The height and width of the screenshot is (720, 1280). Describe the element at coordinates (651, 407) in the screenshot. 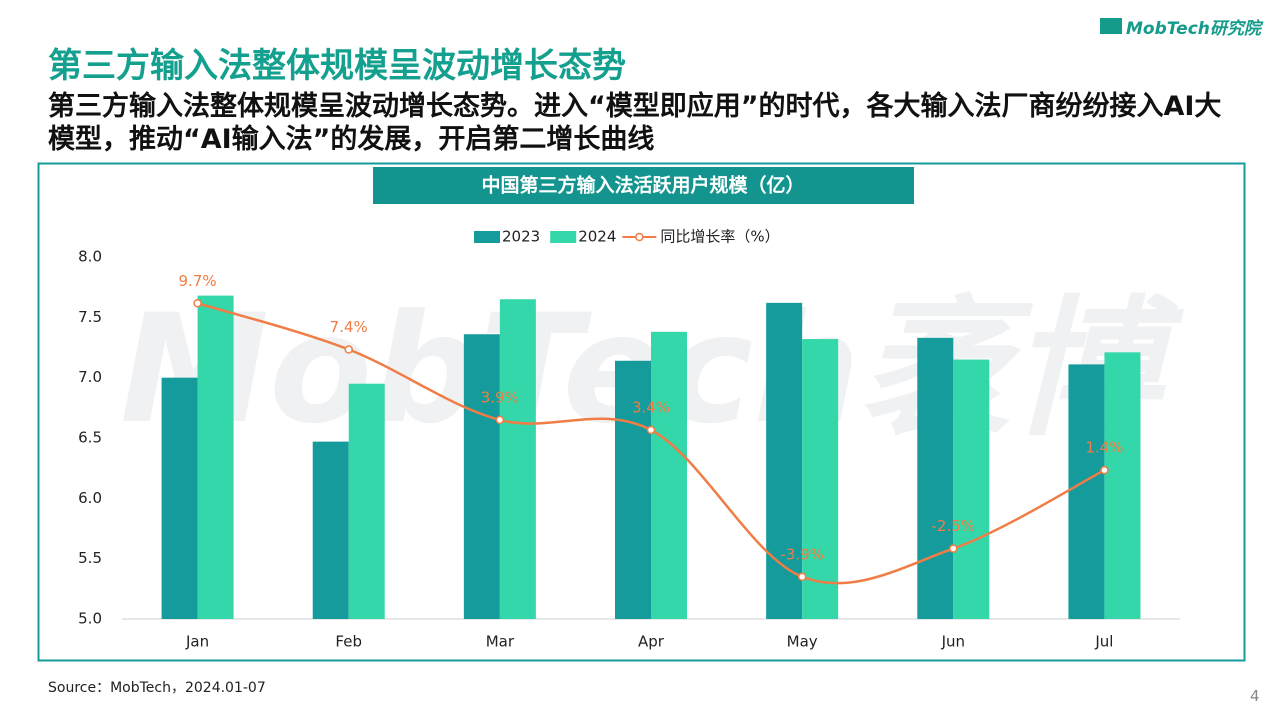

I see `data-label: 3.4%` at that location.